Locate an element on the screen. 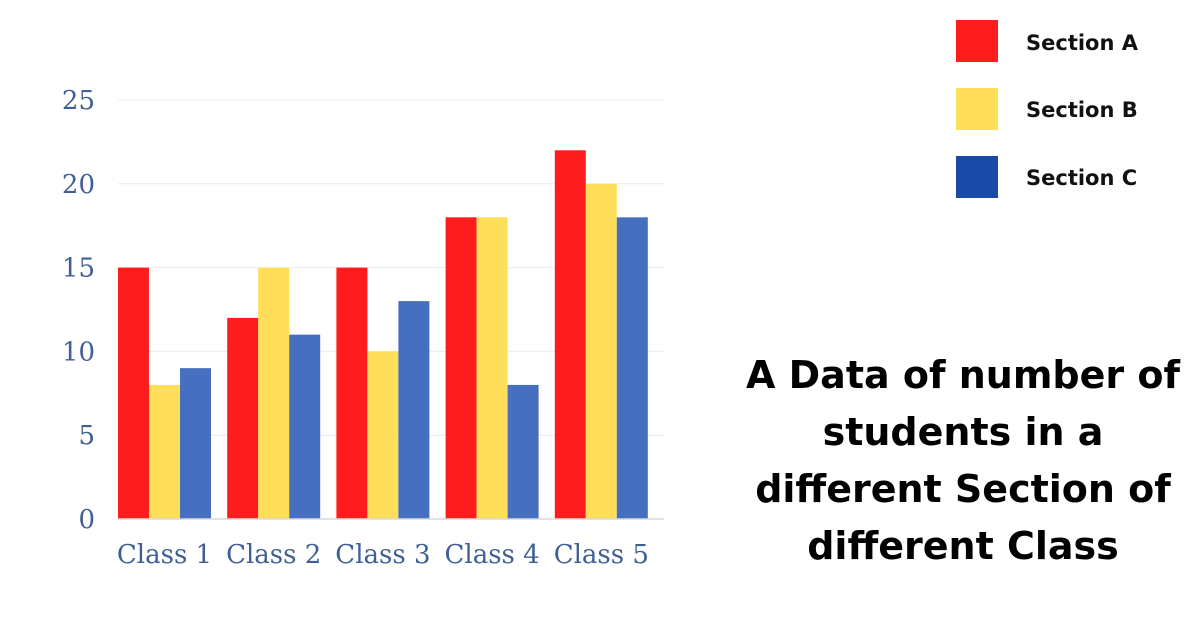 The width and height of the screenshot is (1200, 628). y-tick-label: 5 is located at coordinates (86, 436).